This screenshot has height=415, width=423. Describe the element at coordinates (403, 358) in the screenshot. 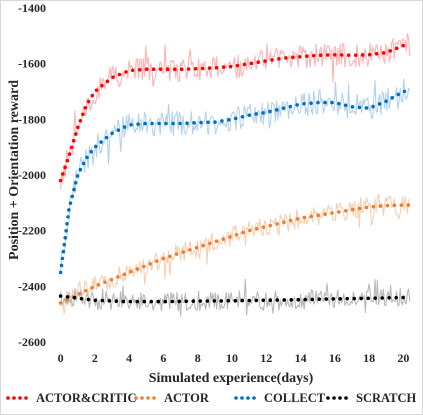

I see `x-tick-label: 20` at that location.